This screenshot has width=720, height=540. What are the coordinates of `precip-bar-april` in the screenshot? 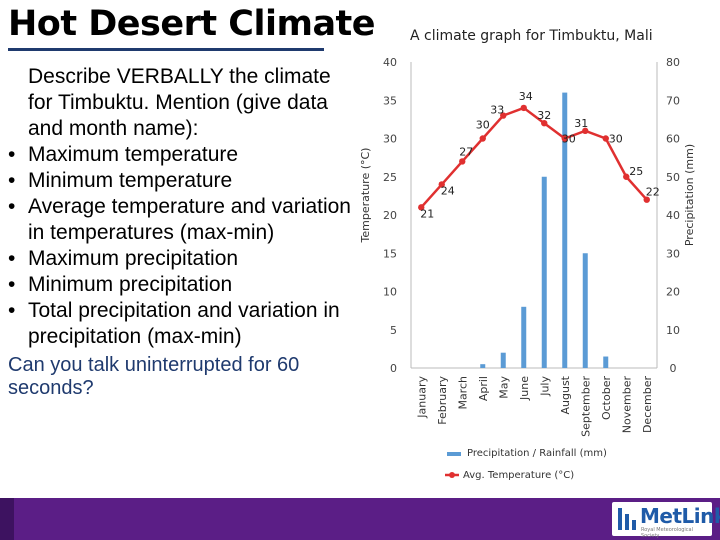 It's located at (483, 366).